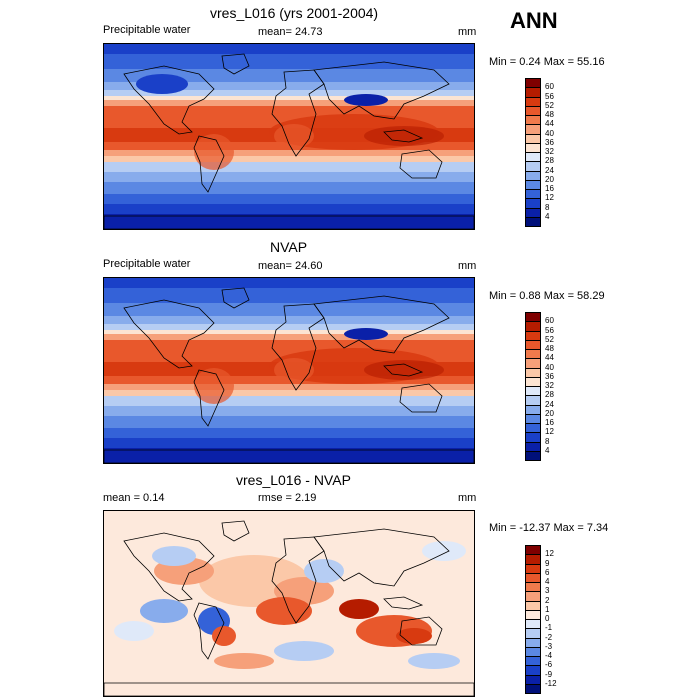  What do you see at coordinates (547, 572) in the screenshot?
I see `colorbar-tick-label: 6` at bounding box center [547, 572].